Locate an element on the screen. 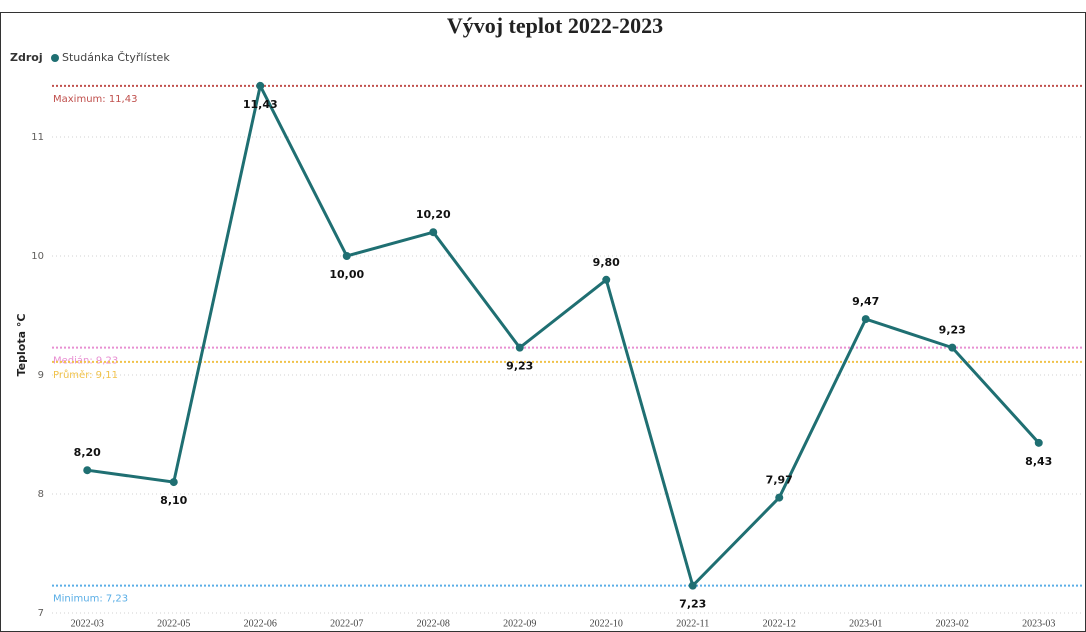 The image size is (1086, 632). x-tick-label: 2023-03 is located at coordinates (1038, 623).